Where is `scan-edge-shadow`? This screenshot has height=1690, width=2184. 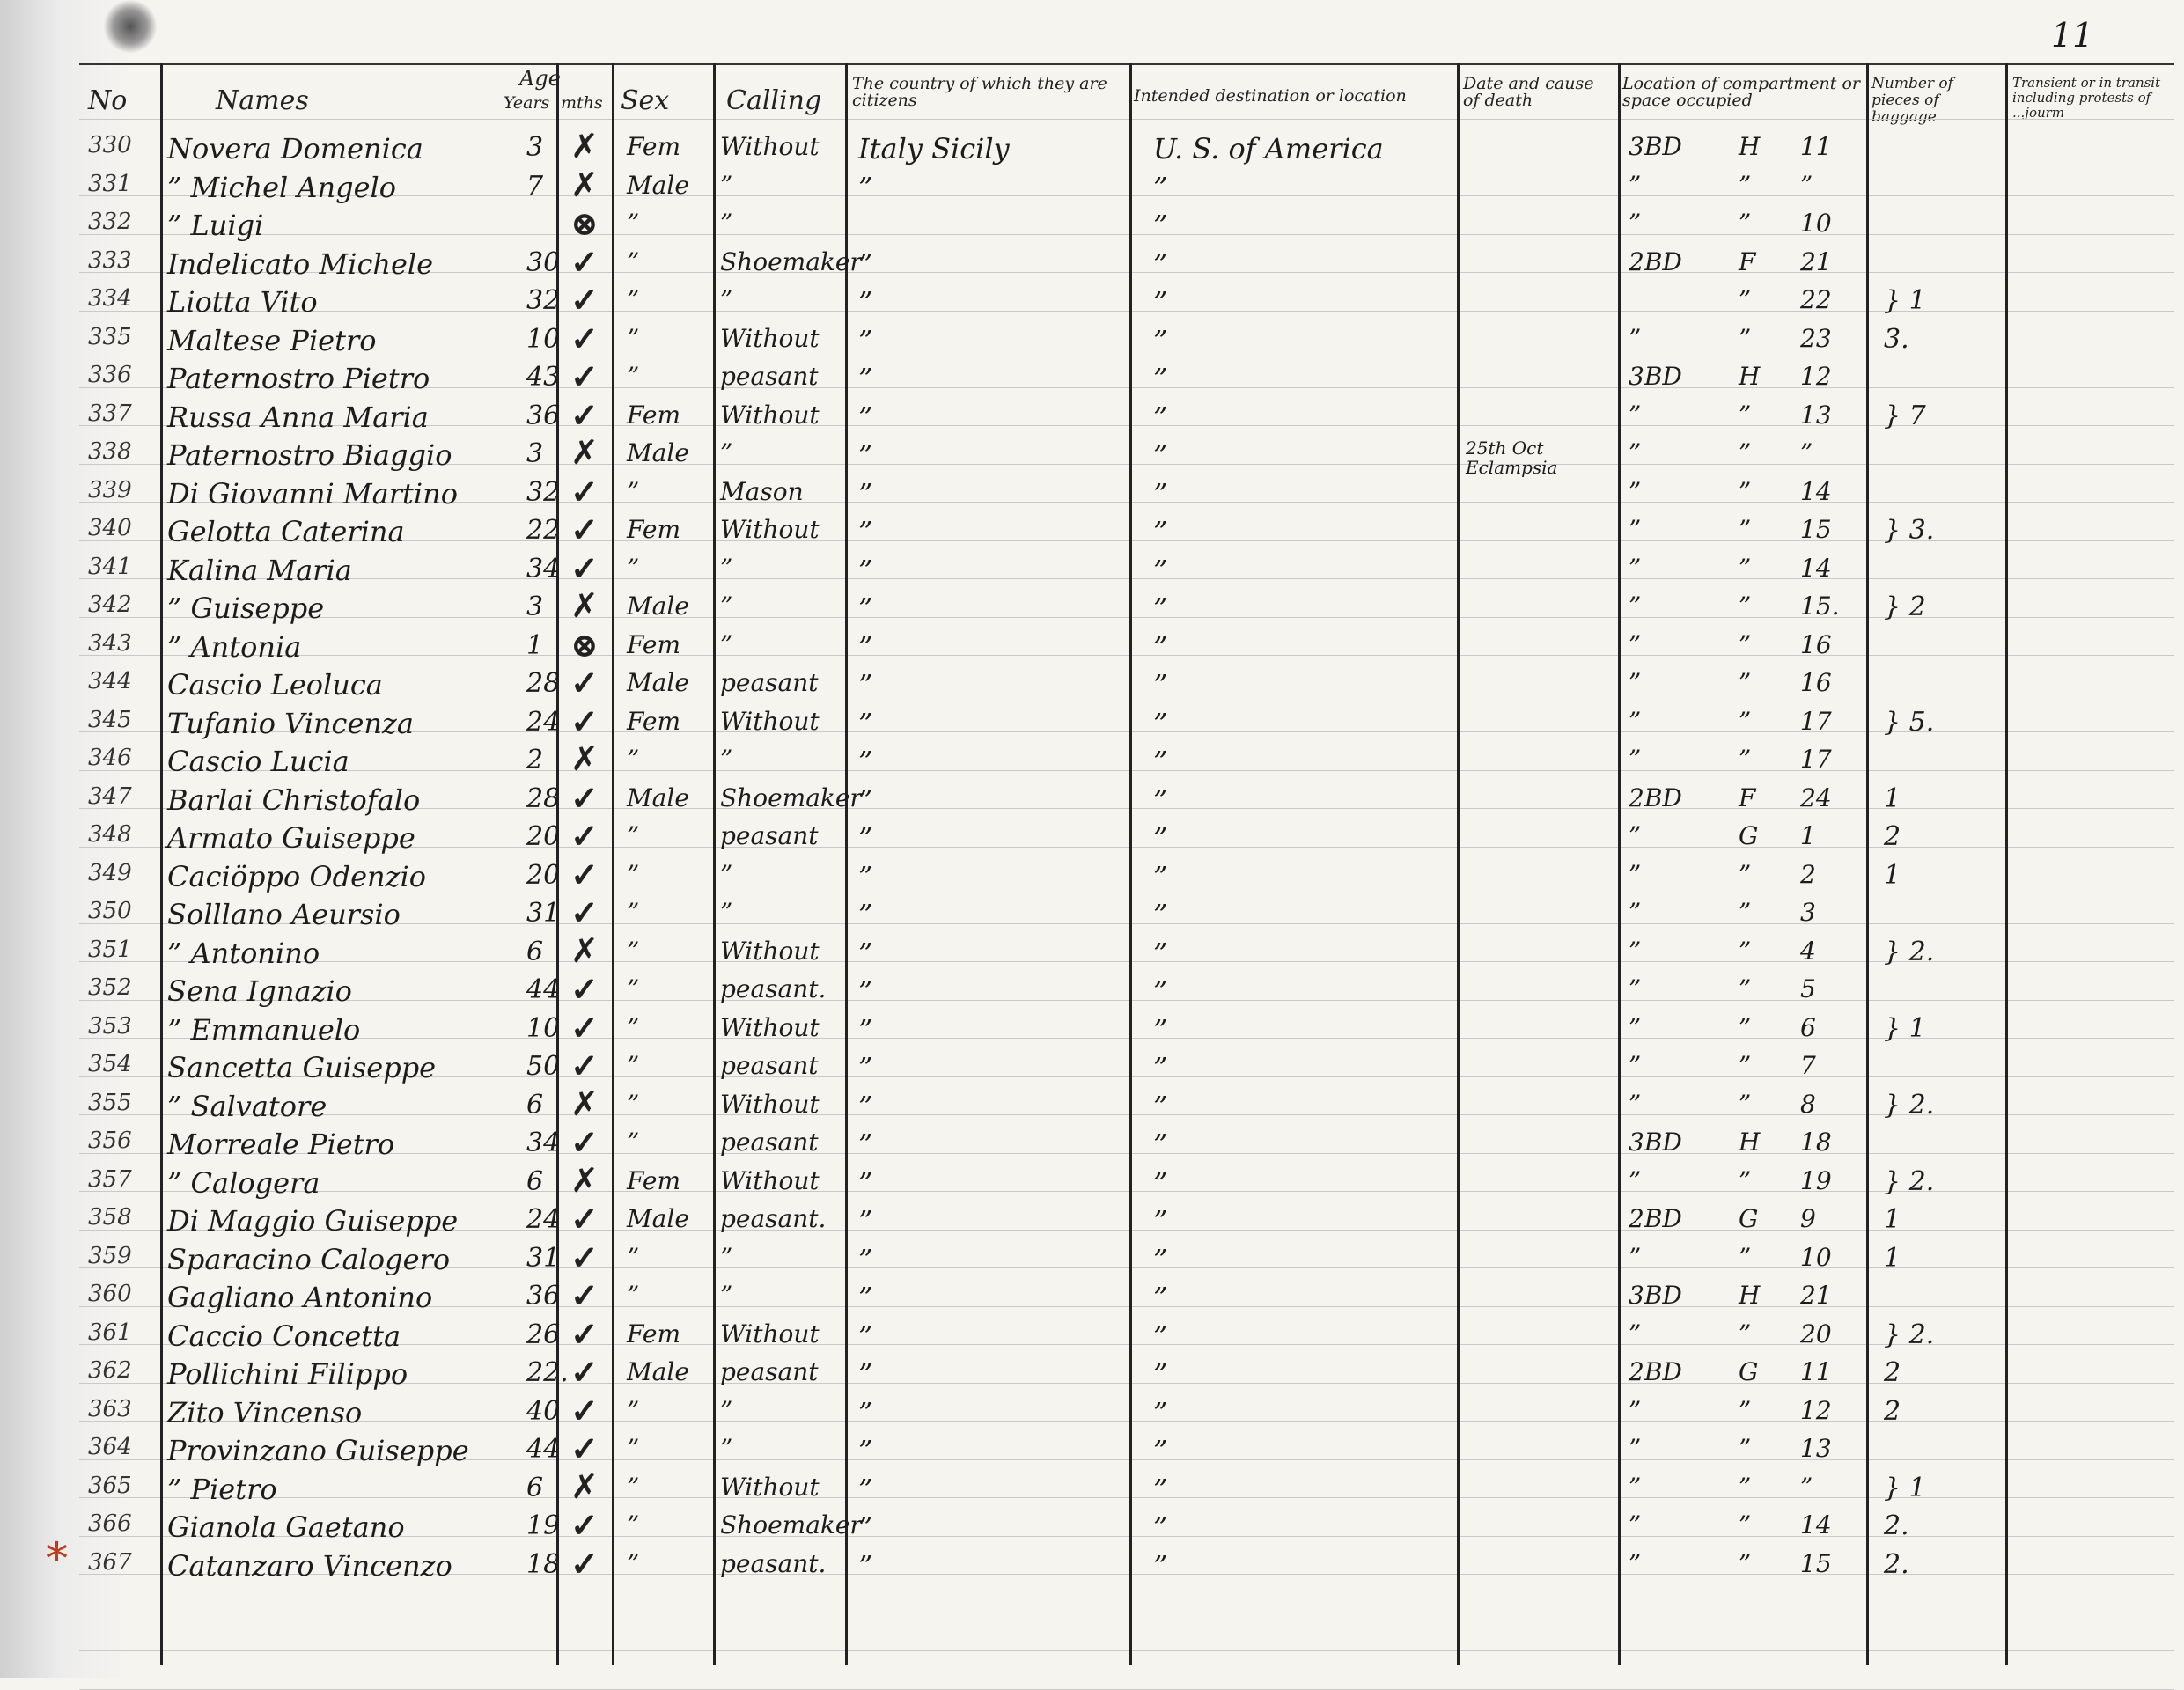 scan-edge-shadow is located at coordinates (66, 839).